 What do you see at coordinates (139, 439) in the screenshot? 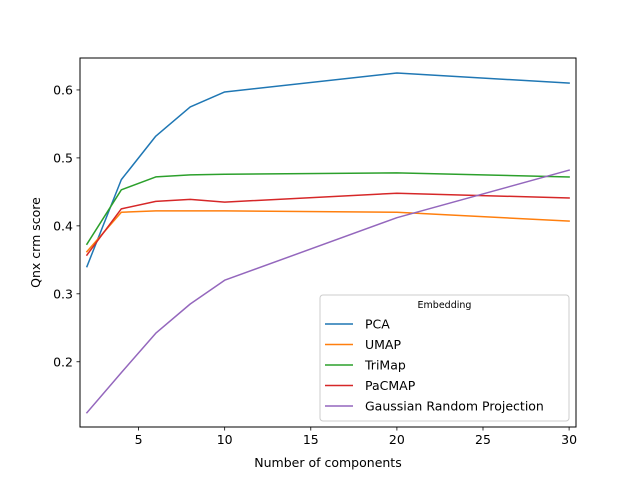
I see `x-tick-label: 5` at bounding box center [139, 439].